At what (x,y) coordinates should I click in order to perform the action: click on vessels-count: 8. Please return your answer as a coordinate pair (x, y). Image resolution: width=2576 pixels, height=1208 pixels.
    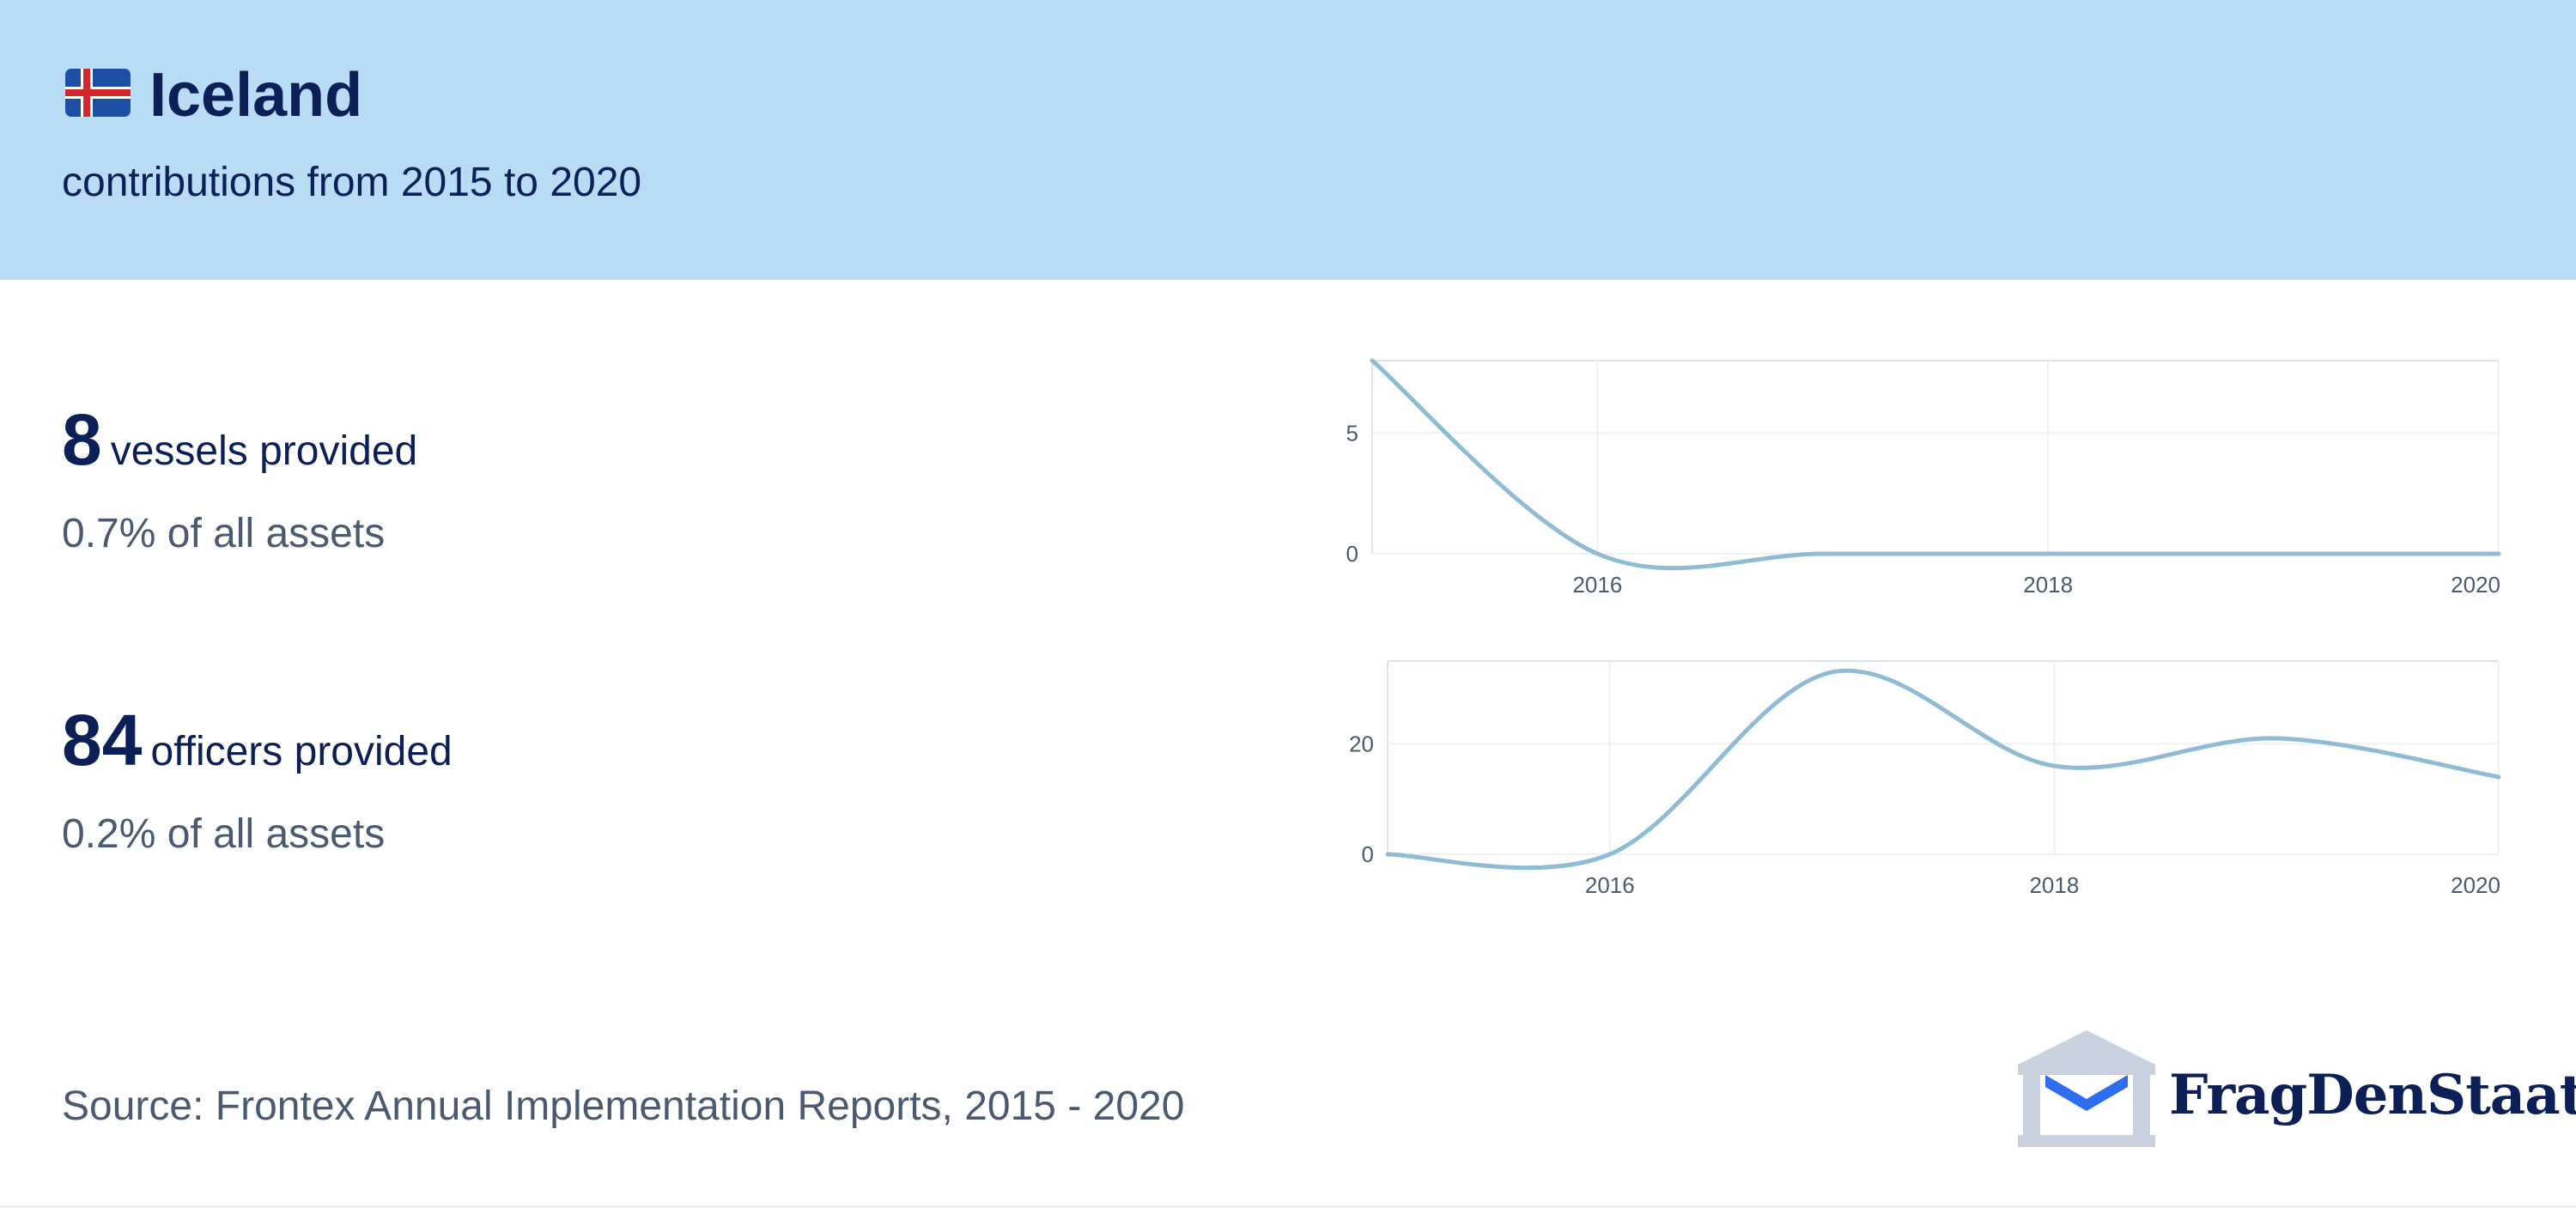
    Looking at the image, I should click on (82, 439).